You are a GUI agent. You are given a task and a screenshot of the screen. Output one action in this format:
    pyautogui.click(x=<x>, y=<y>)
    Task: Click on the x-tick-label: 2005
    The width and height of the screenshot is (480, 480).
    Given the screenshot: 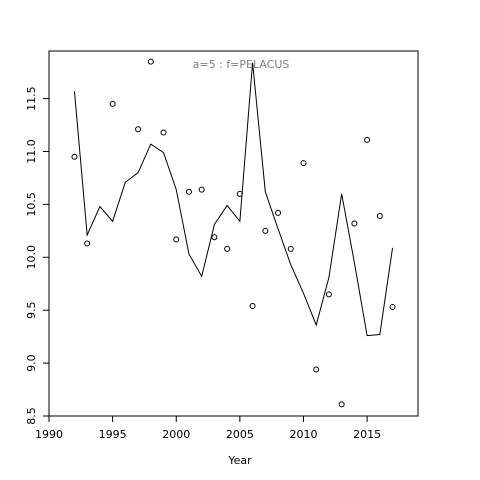 What is the action you would take?
    pyautogui.click(x=240, y=434)
    